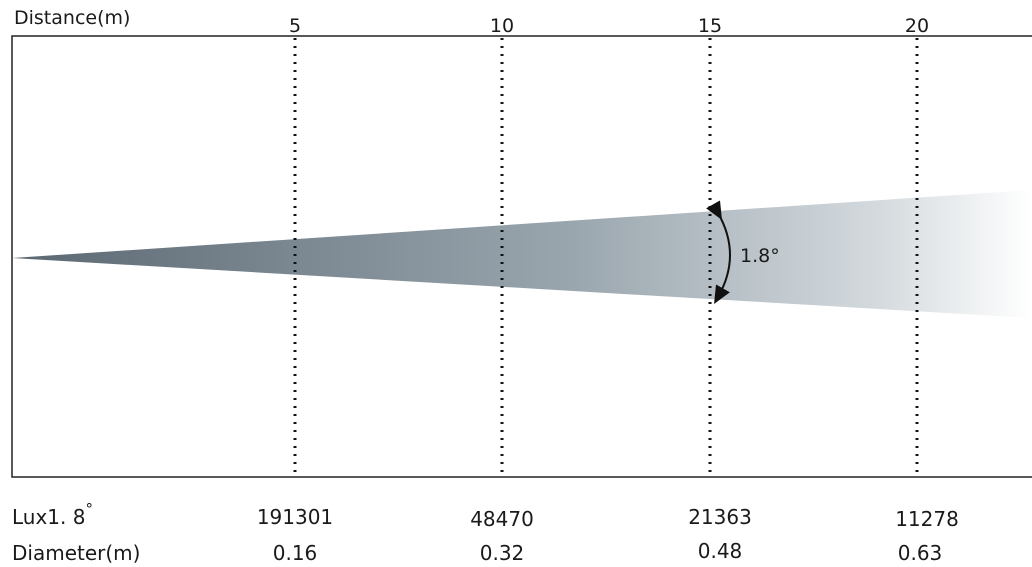  What do you see at coordinates (295, 26) in the screenshot?
I see `distance-label-5: 5` at bounding box center [295, 26].